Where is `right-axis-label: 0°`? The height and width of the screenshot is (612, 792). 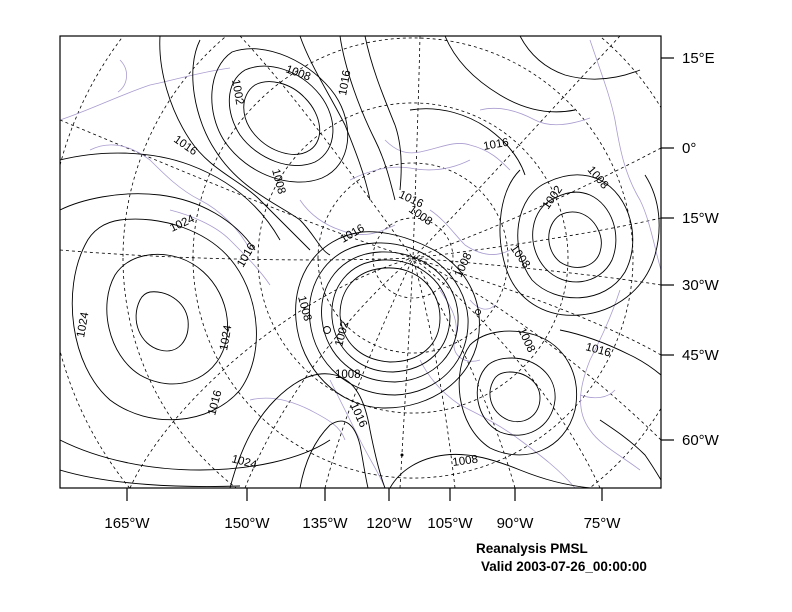
right-axis-label: 0° is located at coordinates (689, 148).